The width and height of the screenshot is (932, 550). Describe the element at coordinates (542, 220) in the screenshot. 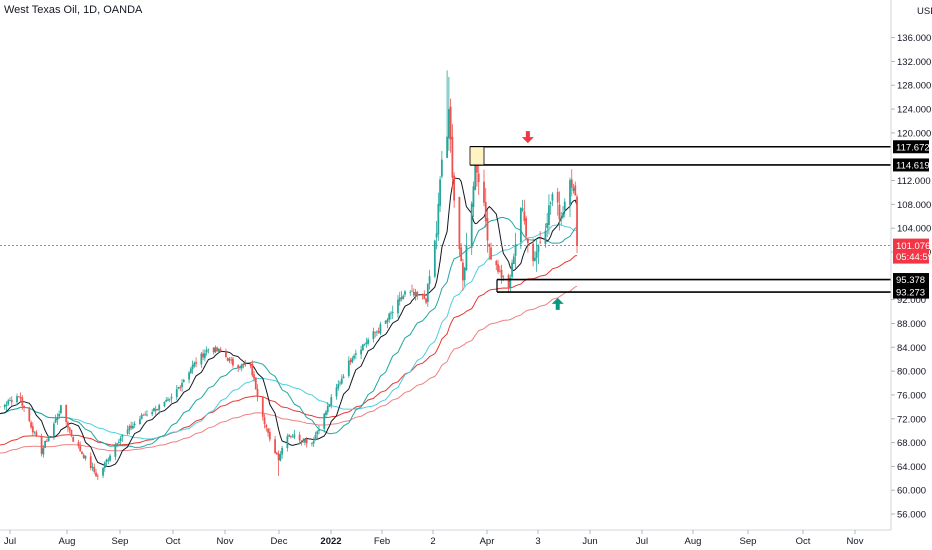

I see `arrows` at that location.